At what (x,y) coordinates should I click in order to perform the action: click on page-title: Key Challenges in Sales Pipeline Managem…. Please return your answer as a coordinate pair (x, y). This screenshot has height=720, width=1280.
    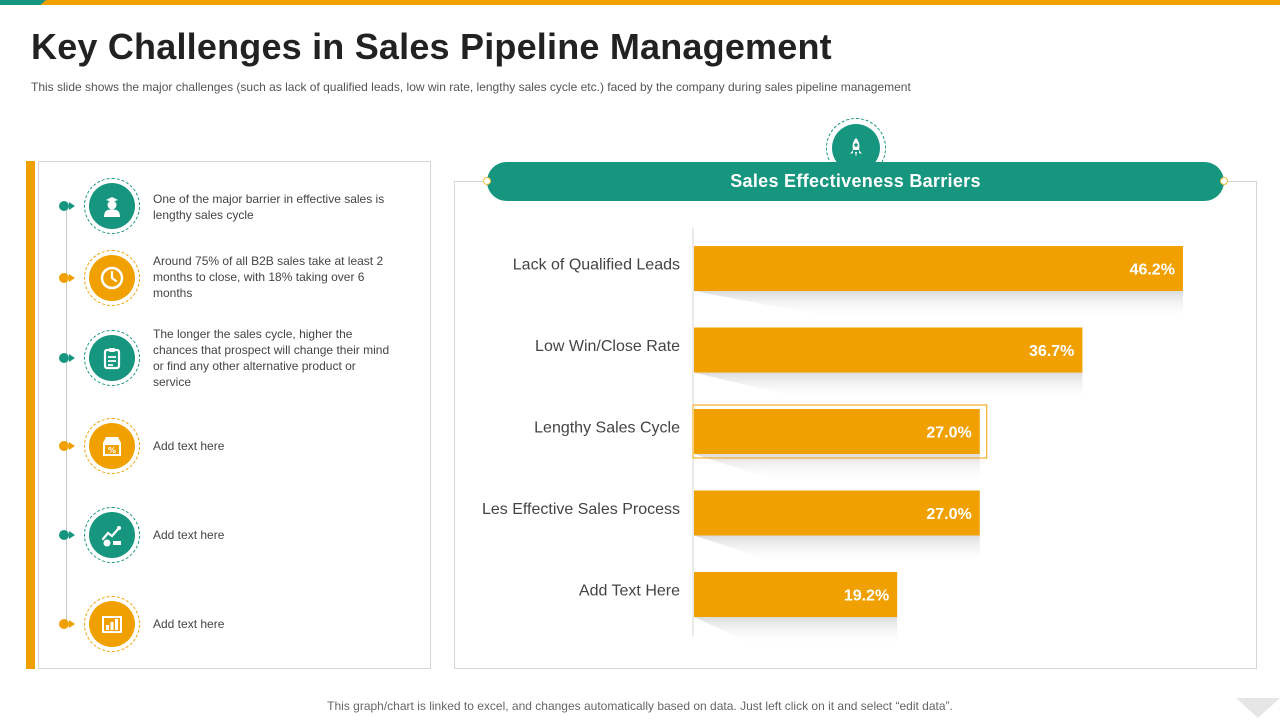
    Looking at the image, I should click on (431, 46).